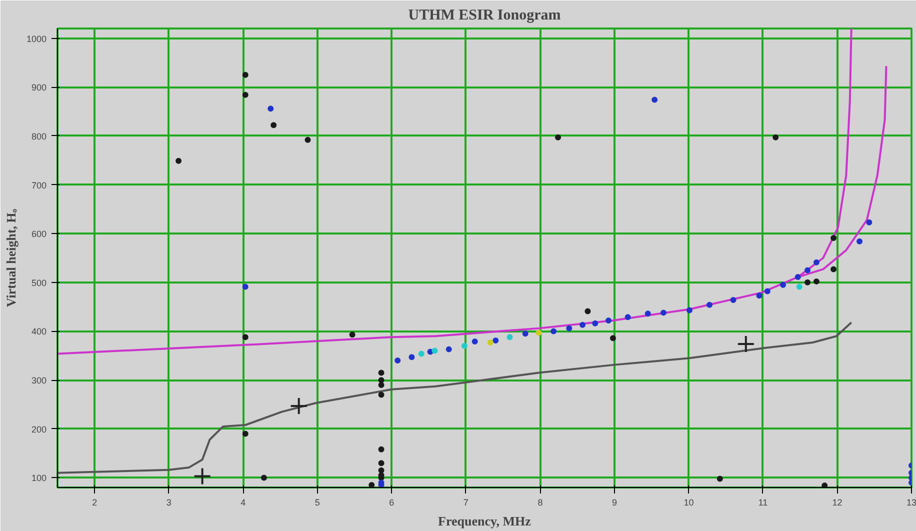 The height and width of the screenshot is (531, 916). What do you see at coordinates (39, 478) in the screenshot?
I see `y-tick-label: 100` at bounding box center [39, 478].